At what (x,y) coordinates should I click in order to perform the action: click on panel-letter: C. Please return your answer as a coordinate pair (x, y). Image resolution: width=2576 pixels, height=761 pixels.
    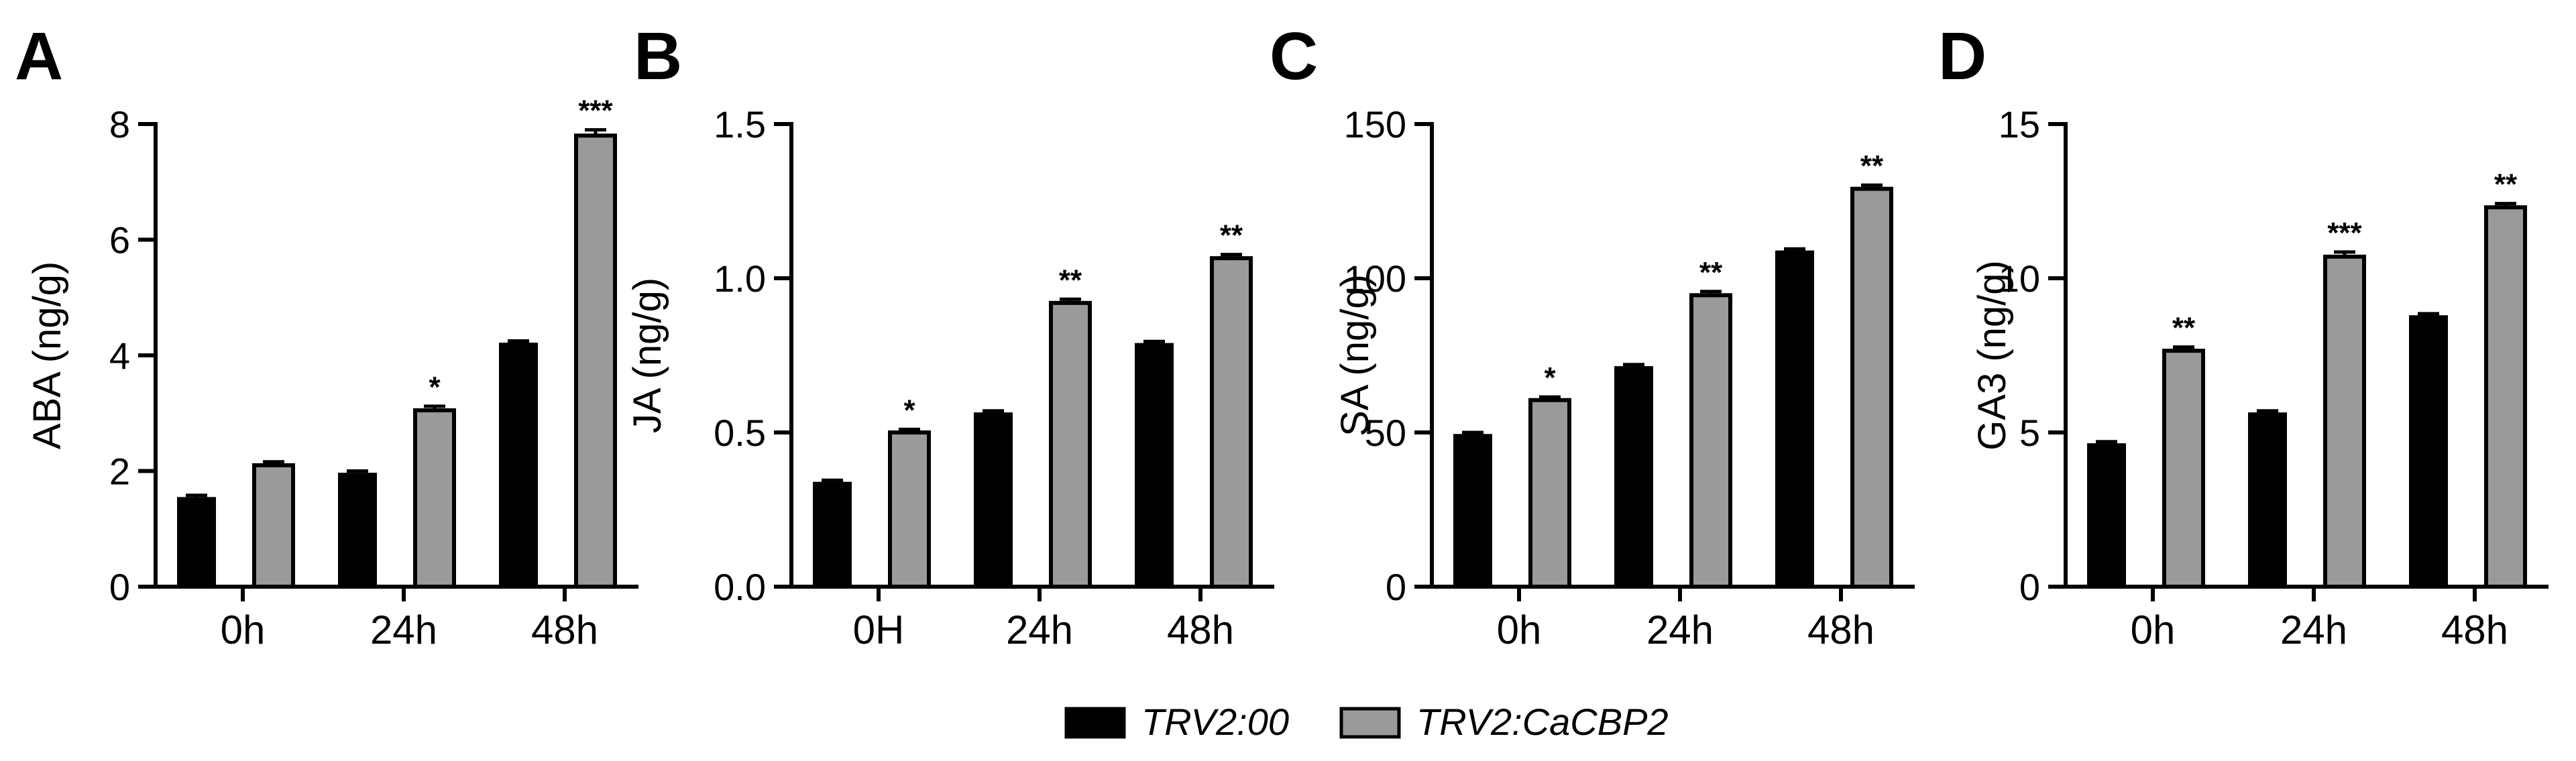
    Looking at the image, I should click on (1294, 56).